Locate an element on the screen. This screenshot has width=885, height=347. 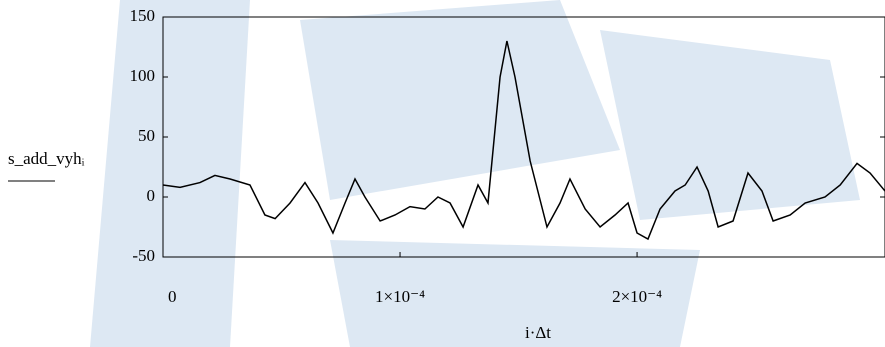
y-axis-label: s_add_vyhᵢ is located at coordinates (46, 158).